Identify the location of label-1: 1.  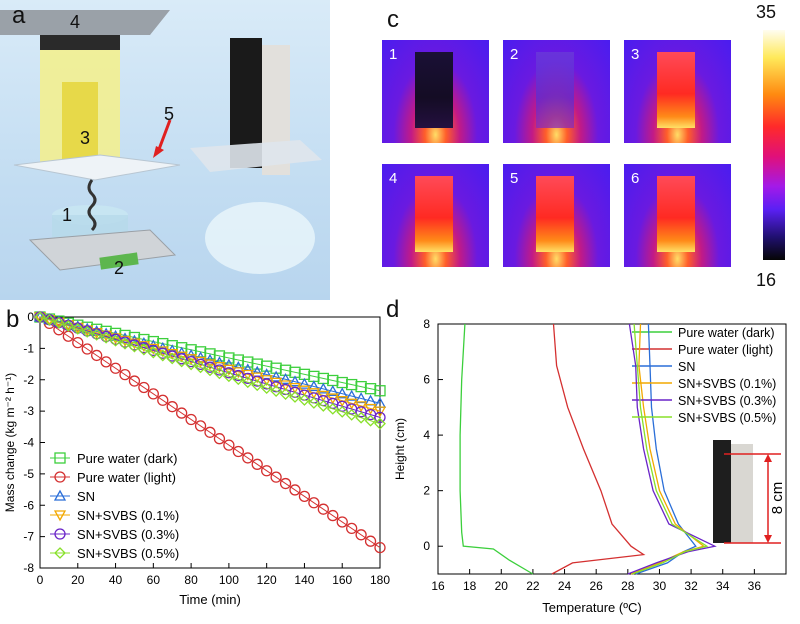
(67, 215).